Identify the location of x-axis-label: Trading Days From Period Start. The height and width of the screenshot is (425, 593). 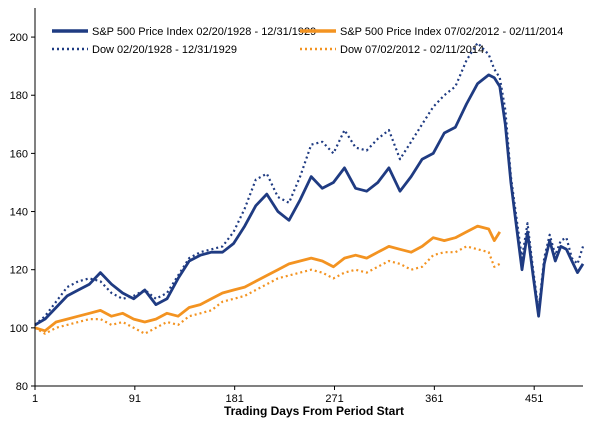
(314, 411).